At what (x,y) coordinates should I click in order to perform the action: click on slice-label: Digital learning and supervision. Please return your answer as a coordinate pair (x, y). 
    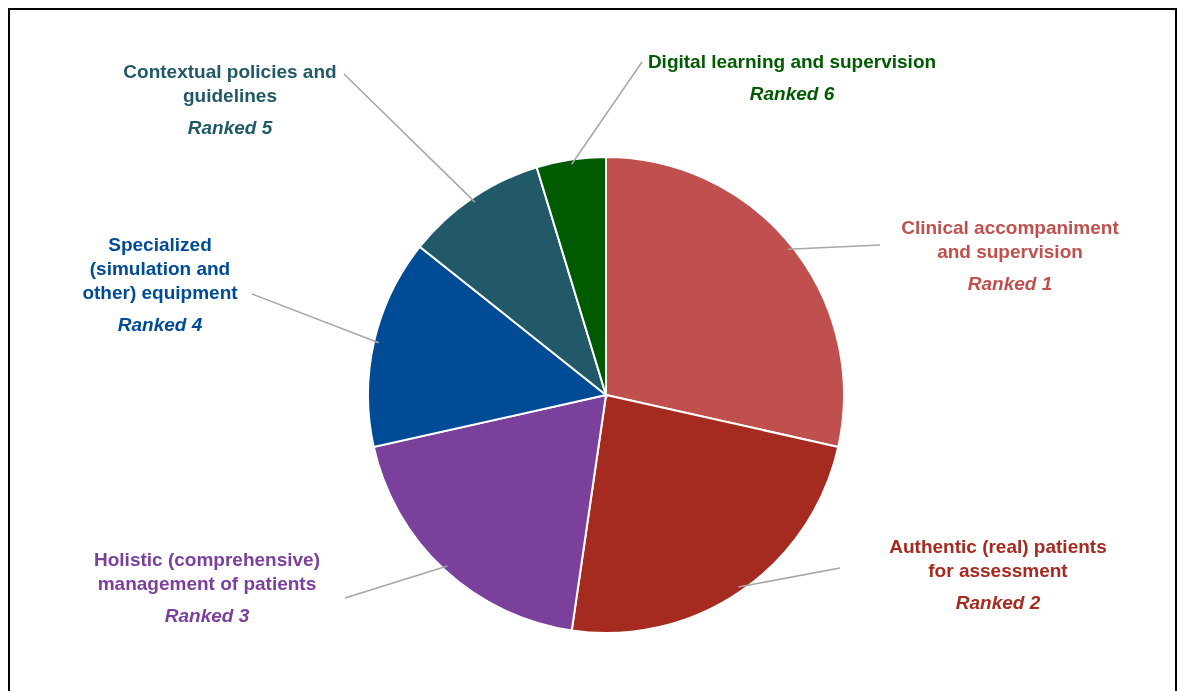
    Looking at the image, I should click on (792, 61).